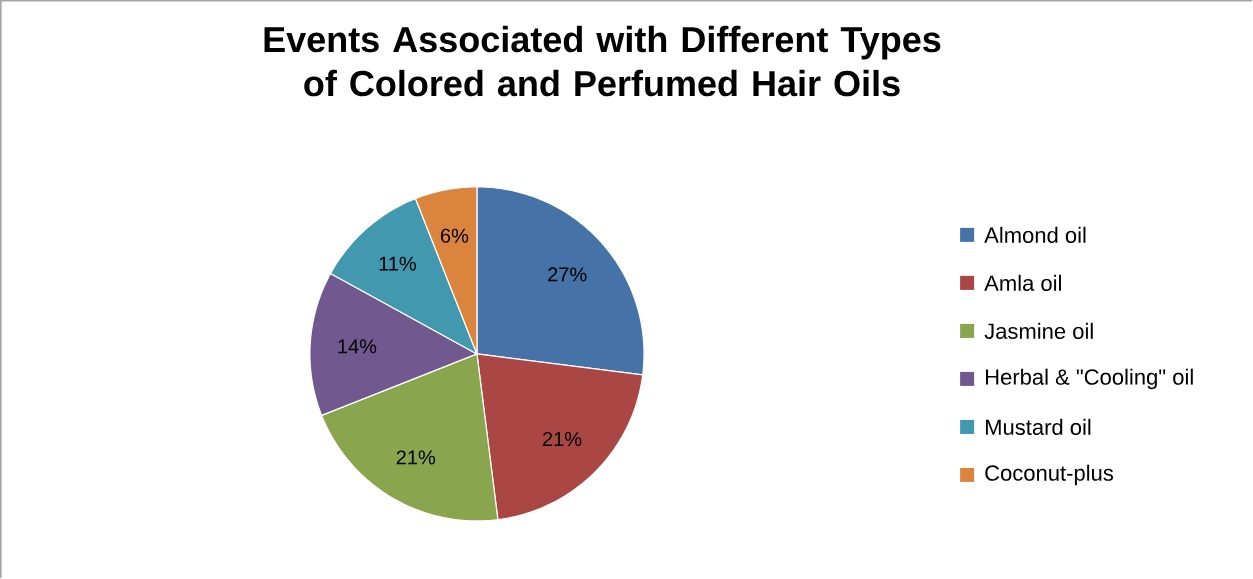  Describe the element at coordinates (1022, 283) in the screenshot. I see `legend-label: Amla oil` at that location.